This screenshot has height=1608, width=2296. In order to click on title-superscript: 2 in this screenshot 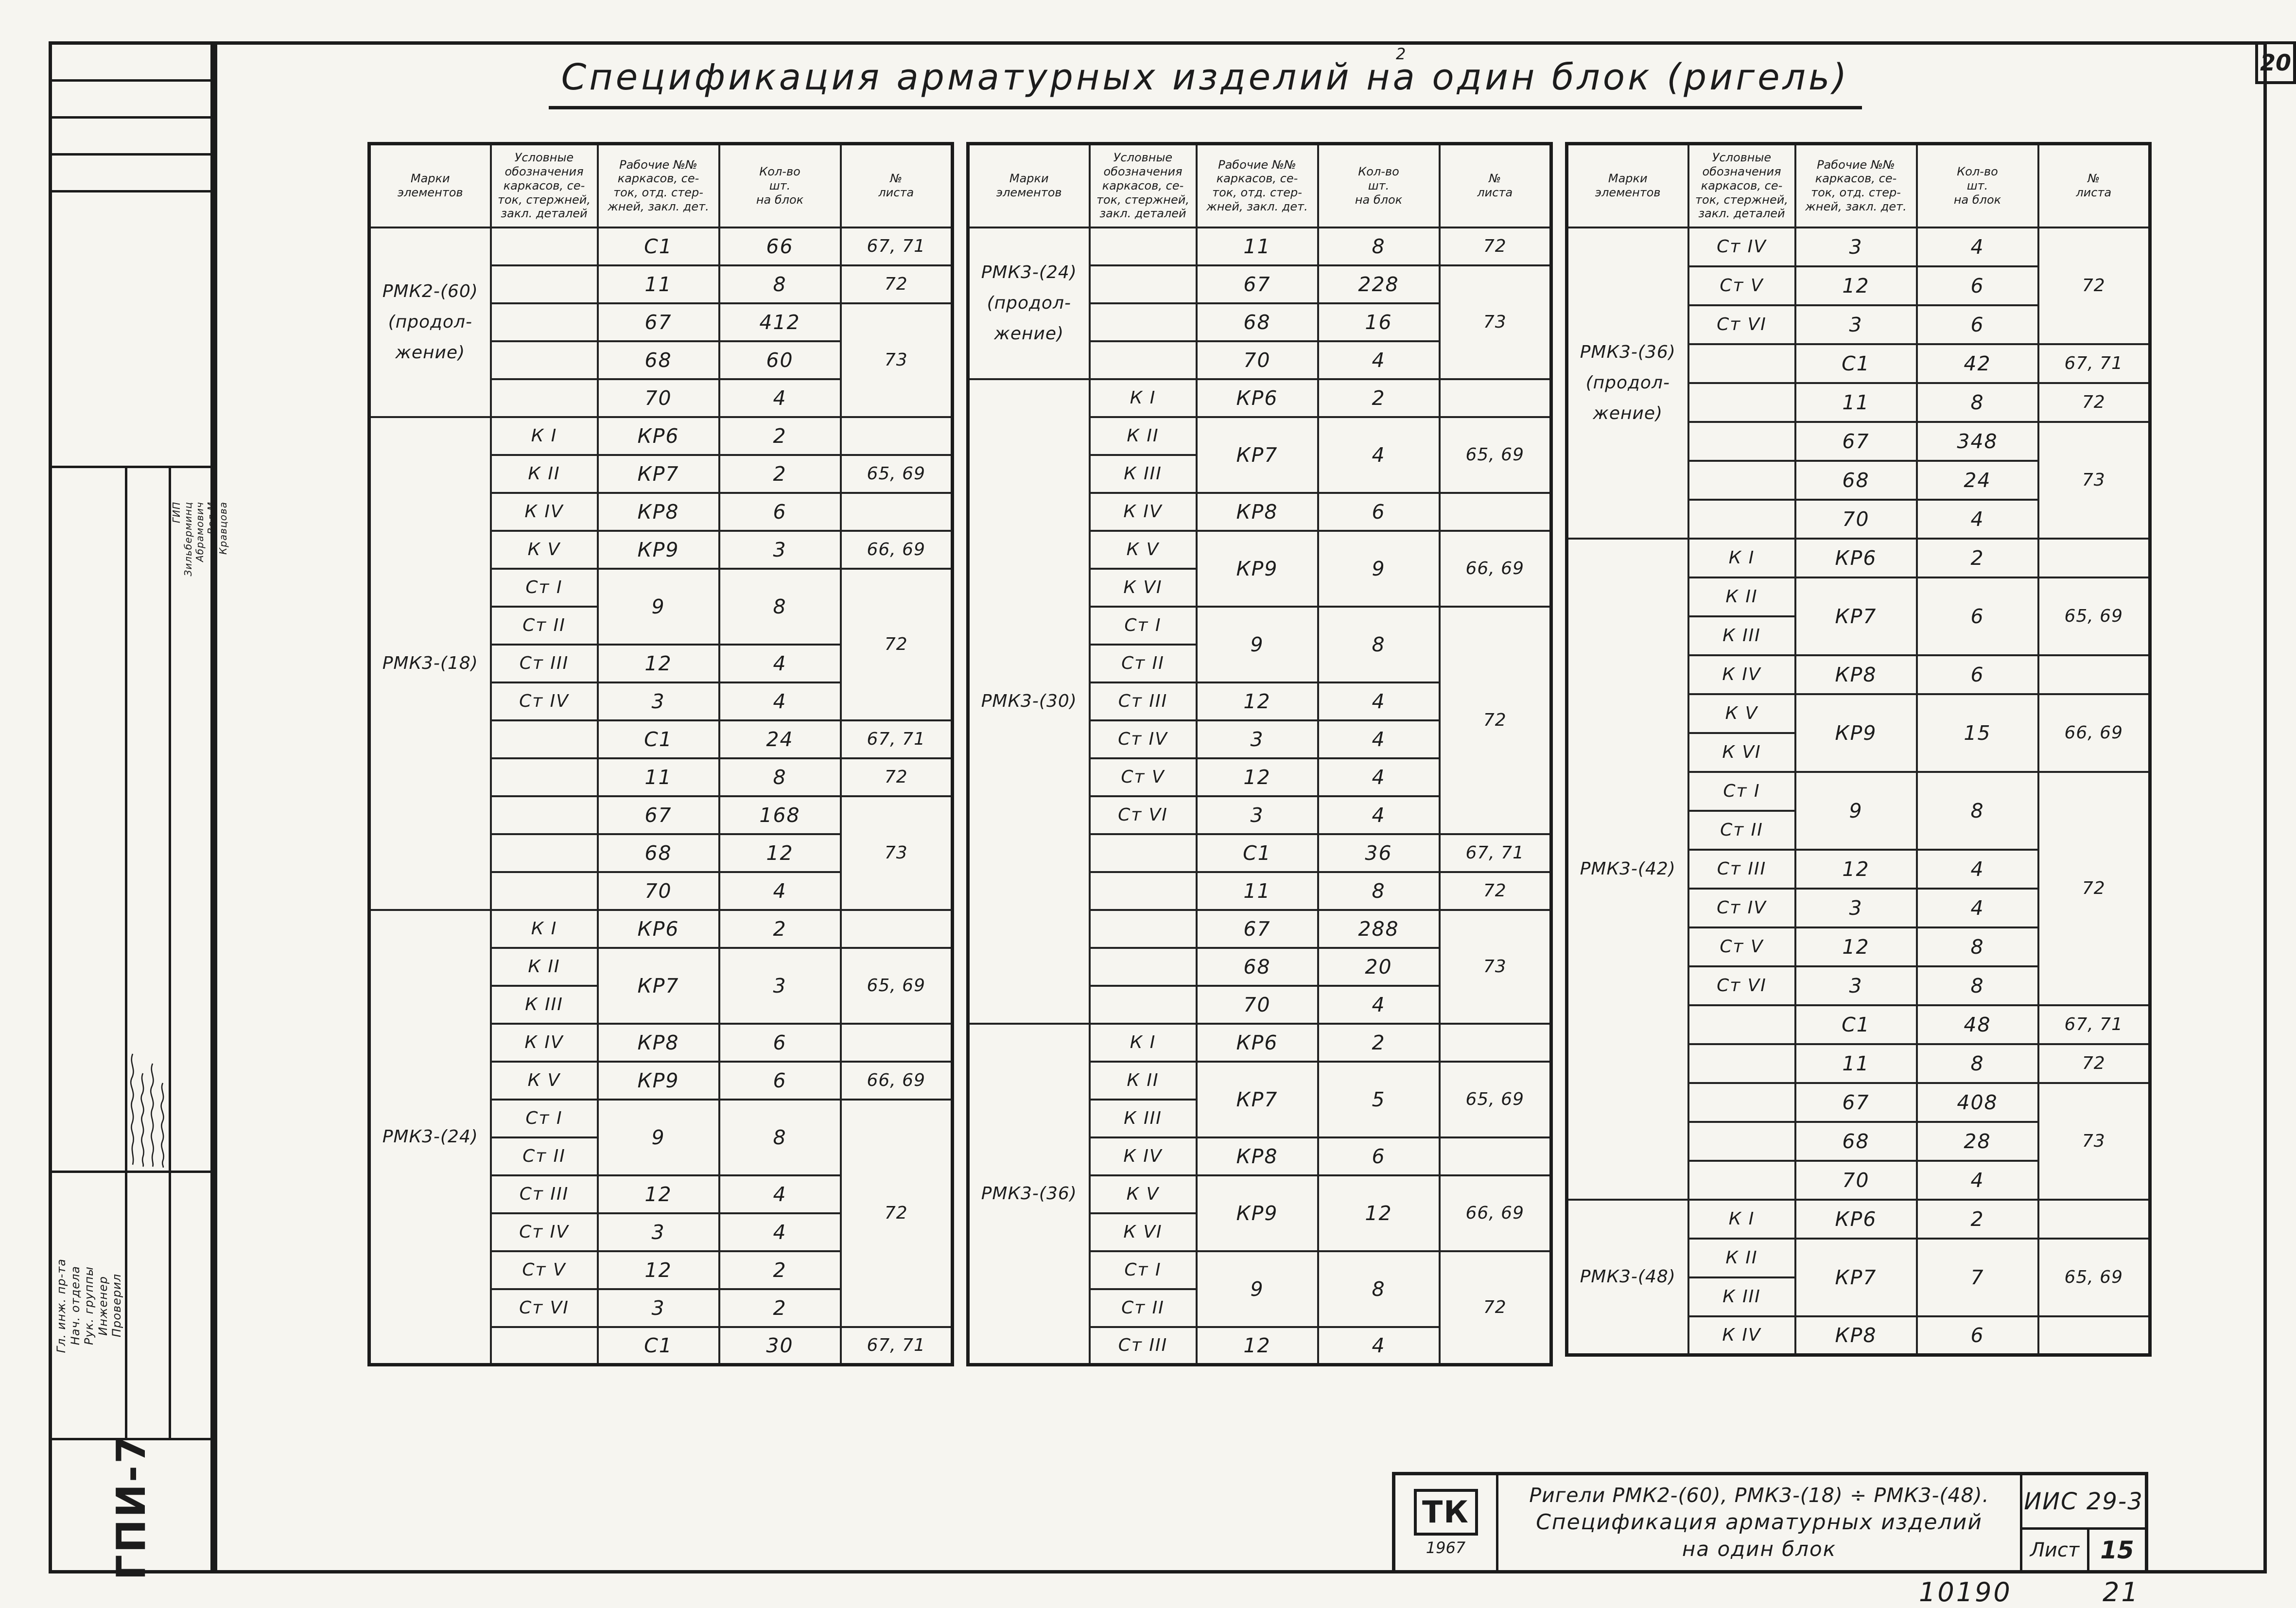, I will do `click(1401, 54)`.